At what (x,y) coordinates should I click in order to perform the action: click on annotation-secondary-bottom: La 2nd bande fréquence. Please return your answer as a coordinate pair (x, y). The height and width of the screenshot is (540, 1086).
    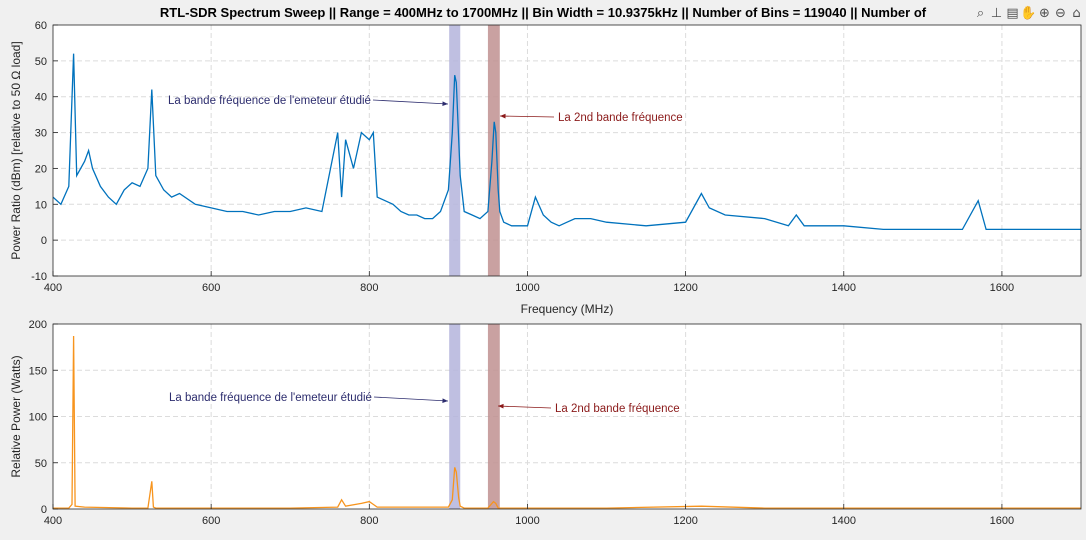
    Looking at the image, I should click on (617, 409).